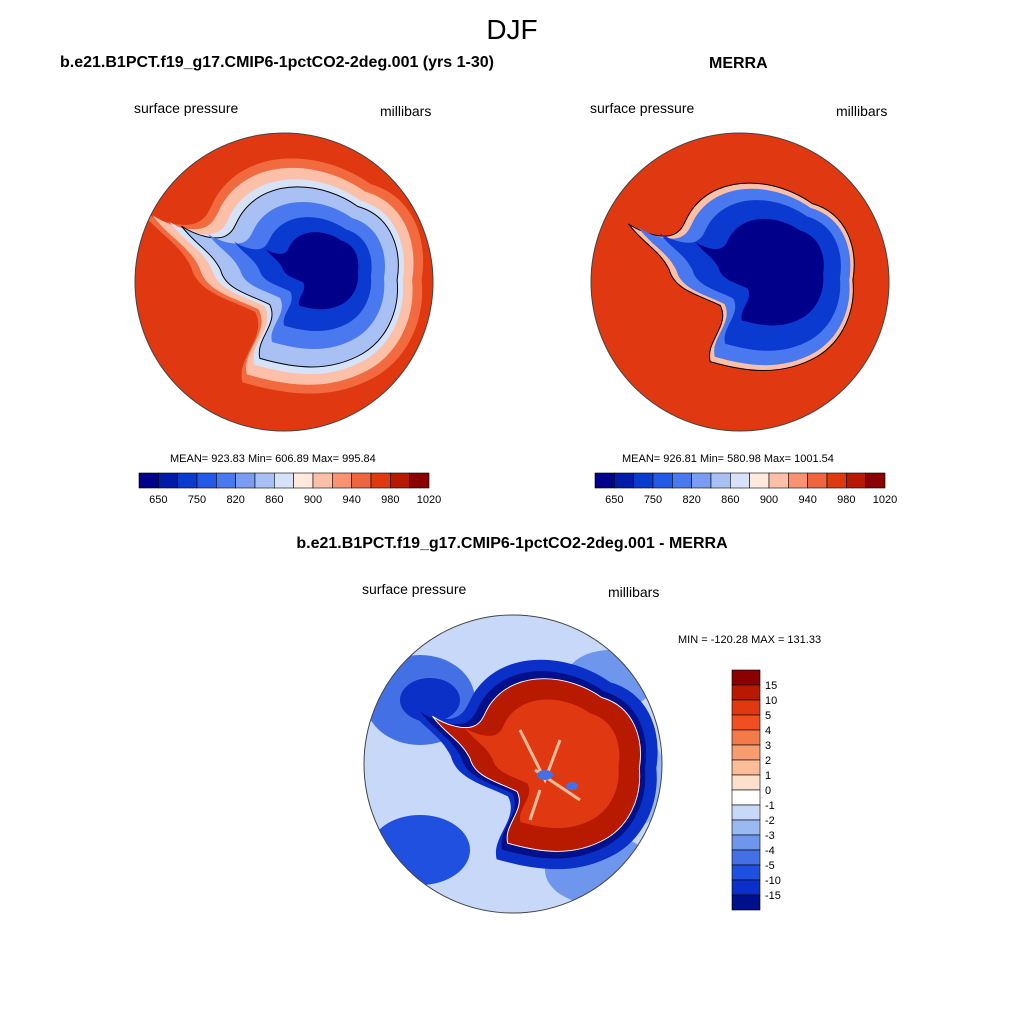  Describe the element at coordinates (738, 63) in the screenshot. I see `panel-2-title: MERRA` at that location.